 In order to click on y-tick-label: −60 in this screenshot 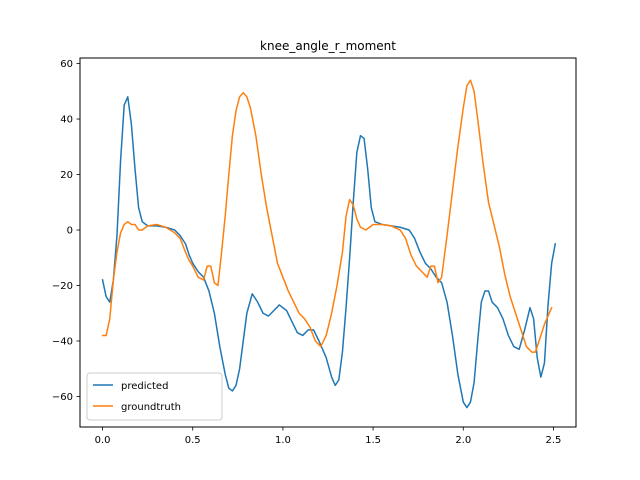, I will do `click(62, 397)`.